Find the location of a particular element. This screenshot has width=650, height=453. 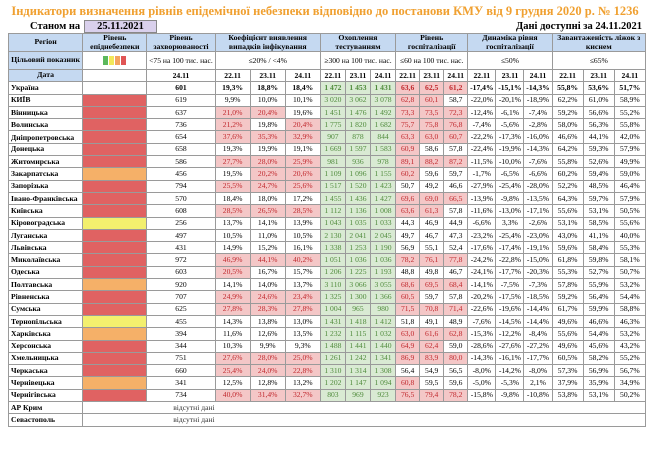

dynamics-cell: -2,8% is located at coordinates (538, 125).